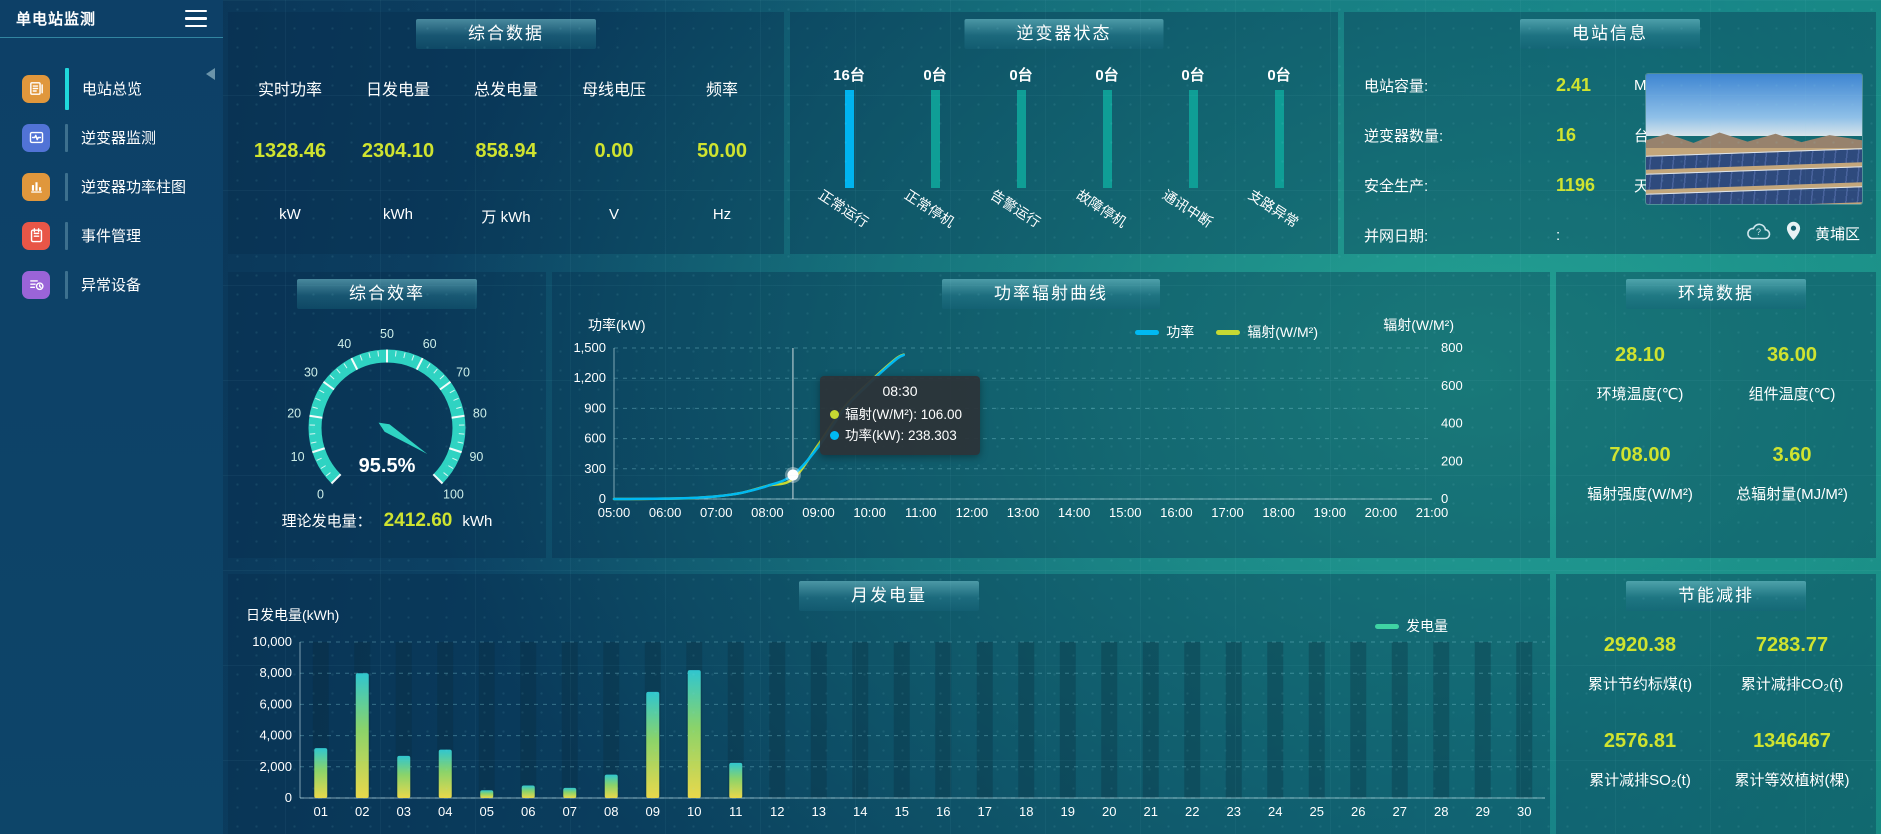 The width and height of the screenshot is (1881, 834). What do you see at coordinates (111, 284) in the screenshot?
I see `sidebar-item-5: 异常设备` at bounding box center [111, 284].